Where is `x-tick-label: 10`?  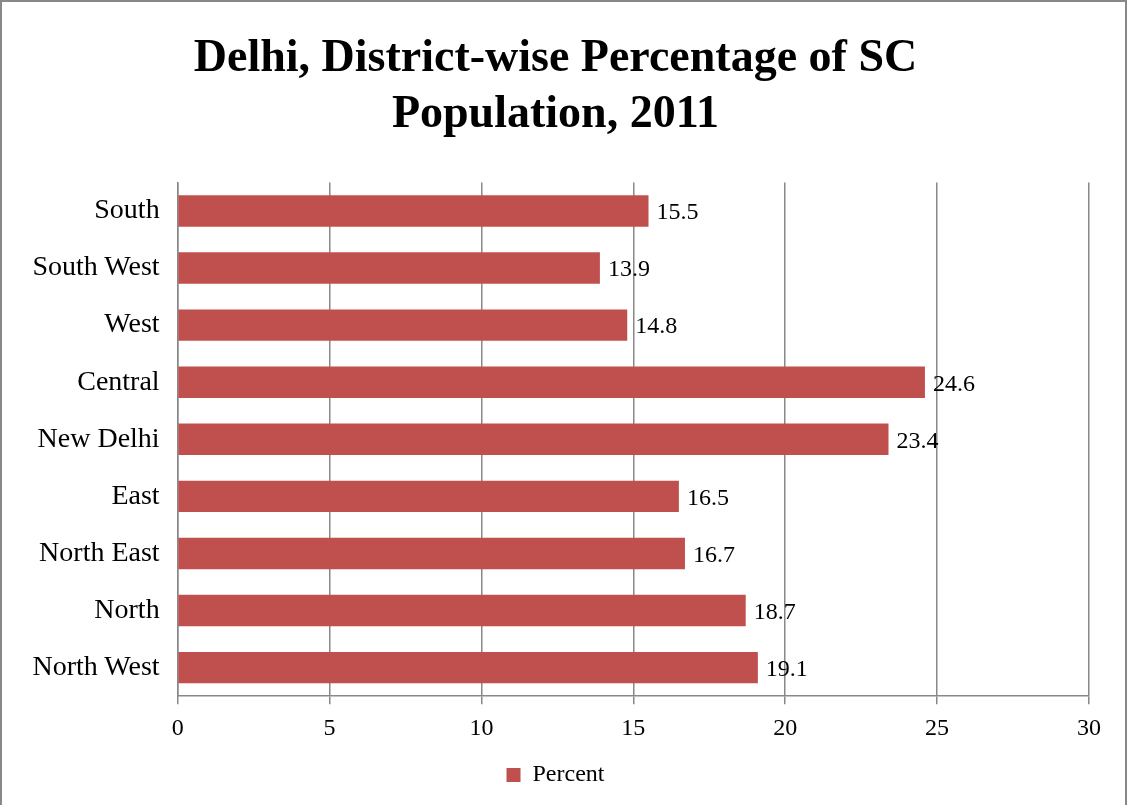 x-tick-label: 10 is located at coordinates (481, 726).